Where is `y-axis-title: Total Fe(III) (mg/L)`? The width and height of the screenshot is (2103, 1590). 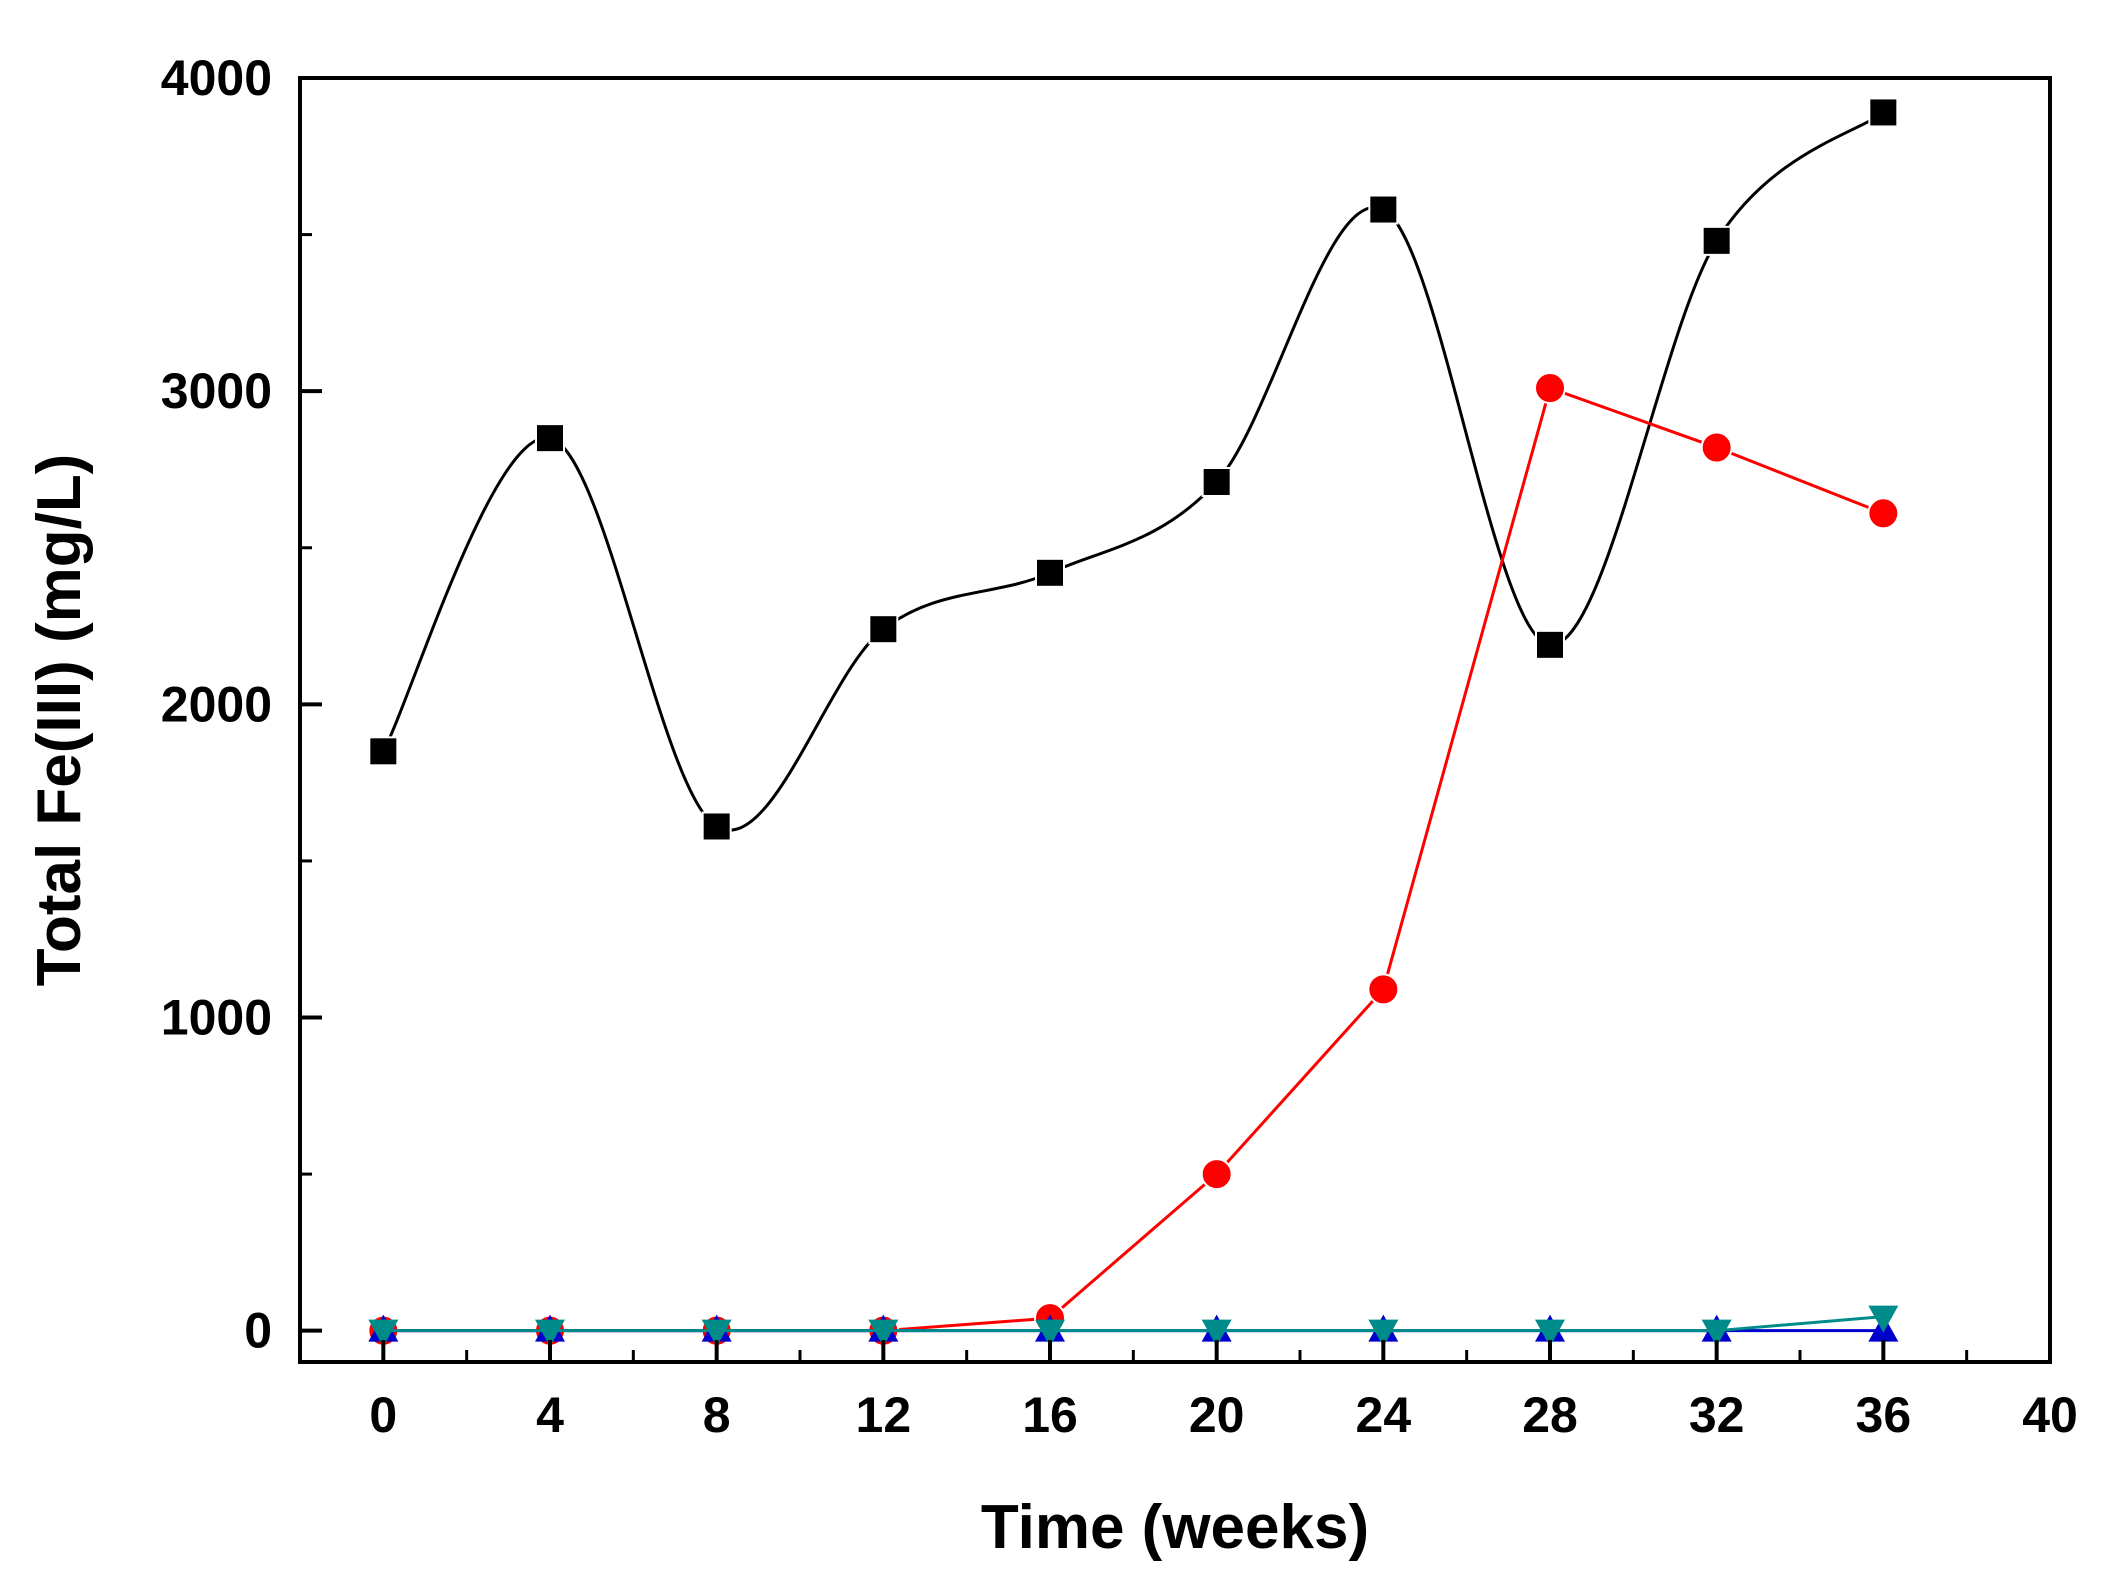
y-axis-title: Total Fe(III) (mg/L) is located at coordinates (59, 720).